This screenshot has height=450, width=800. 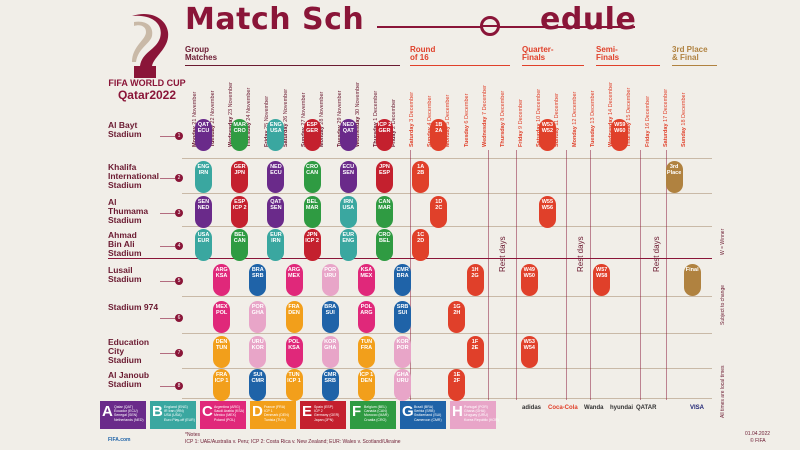 What do you see at coordinates (179, 281) in the screenshot?
I see `stadium-number-badge: 5` at bounding box center [179, 281].